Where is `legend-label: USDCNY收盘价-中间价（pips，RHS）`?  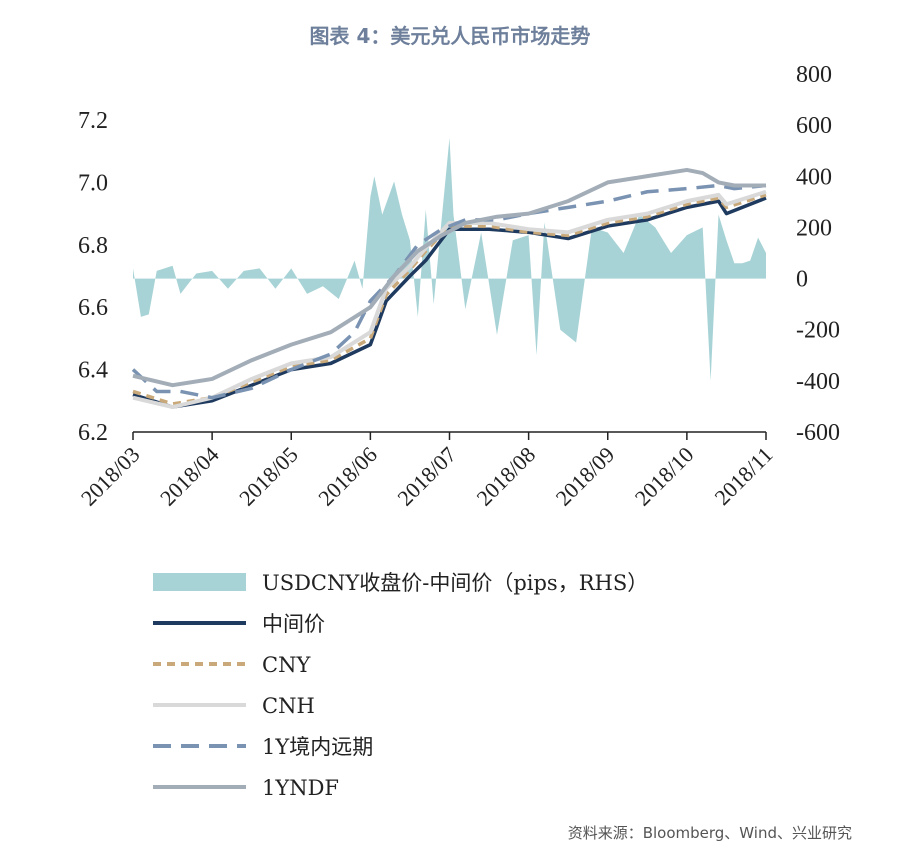
legend-label: USDCNY收盘价-中间价（pips，RHS） is located at coordinates (455, 583).